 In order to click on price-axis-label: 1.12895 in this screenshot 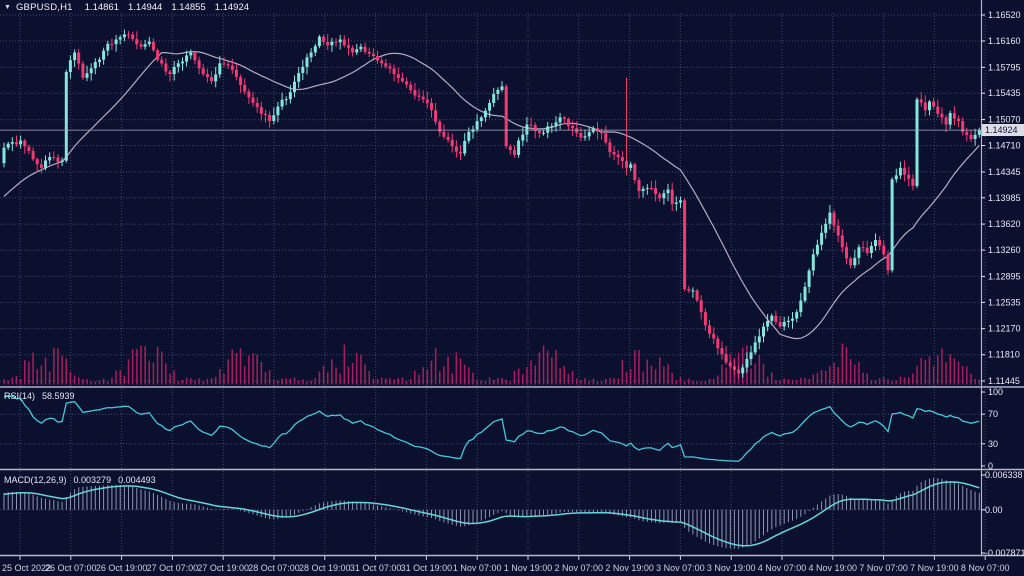, I will do `click(1004, 276)`.